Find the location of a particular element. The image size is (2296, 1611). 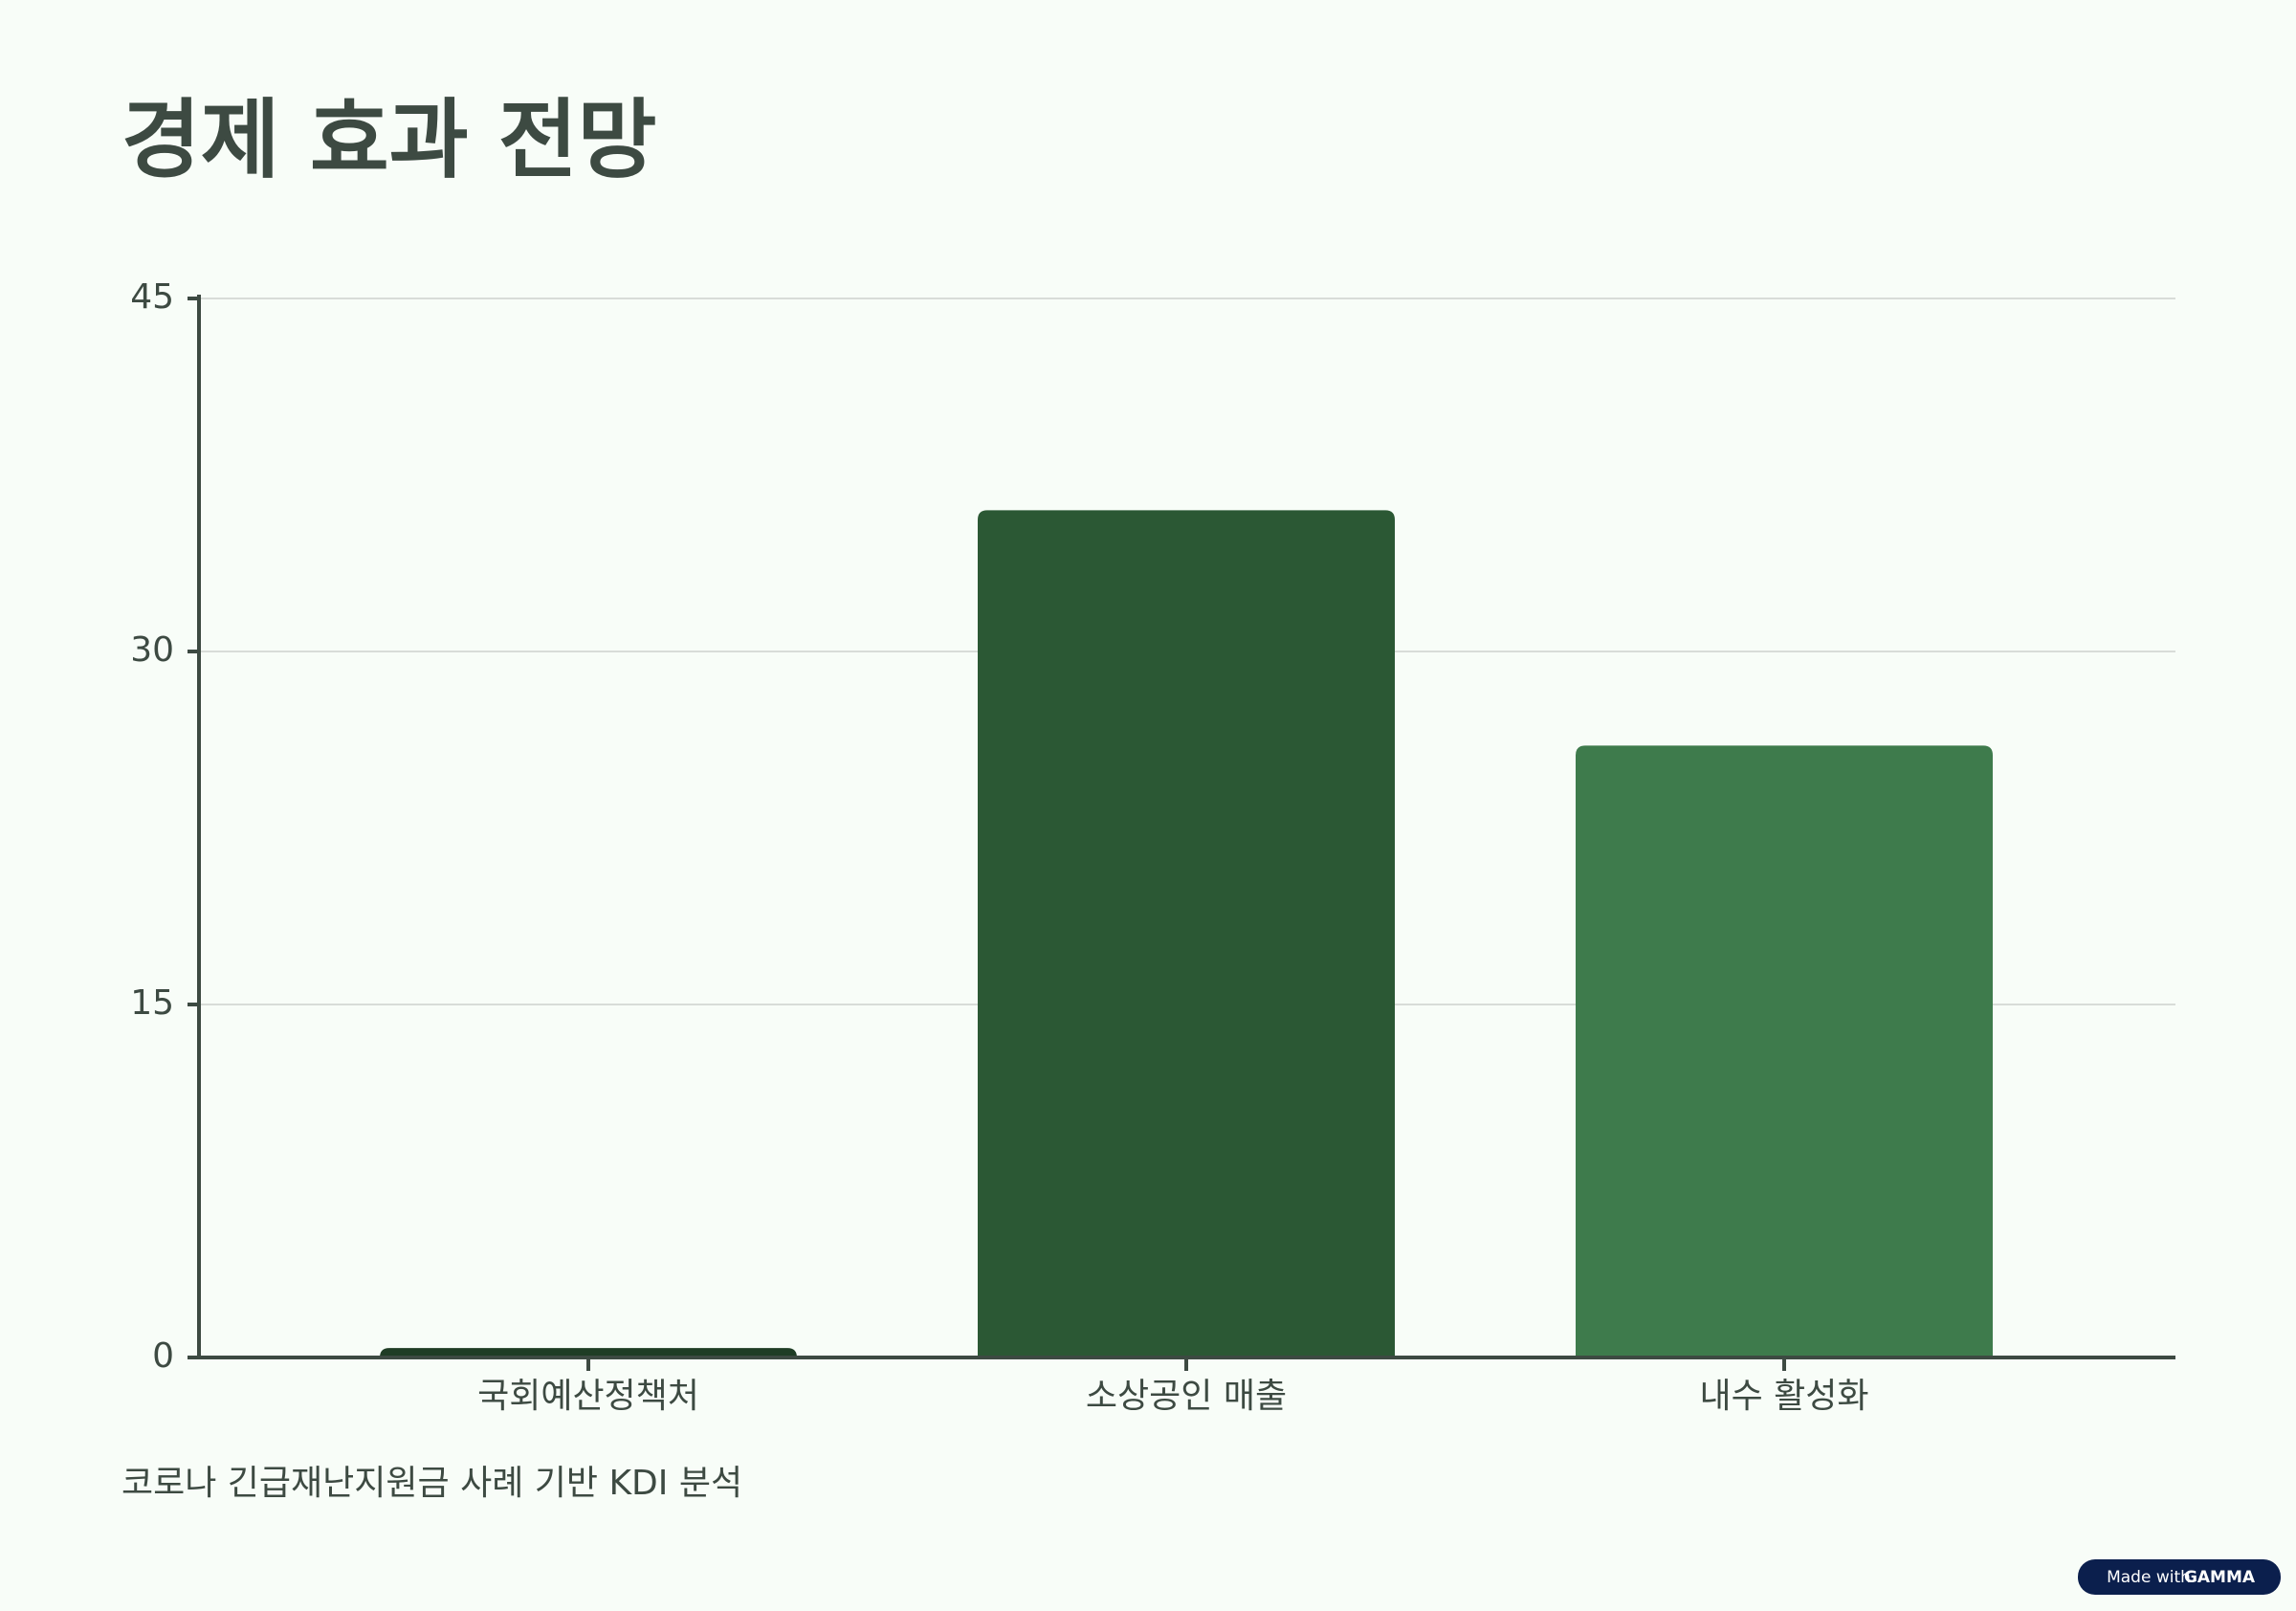

badge: Made with GAMMA is located at coordinates (2180, 1577).